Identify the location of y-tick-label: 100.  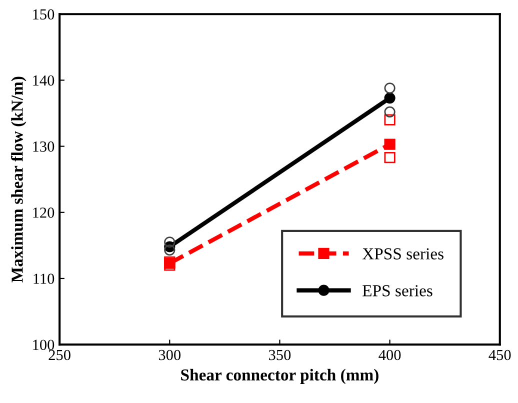
(43, 345).